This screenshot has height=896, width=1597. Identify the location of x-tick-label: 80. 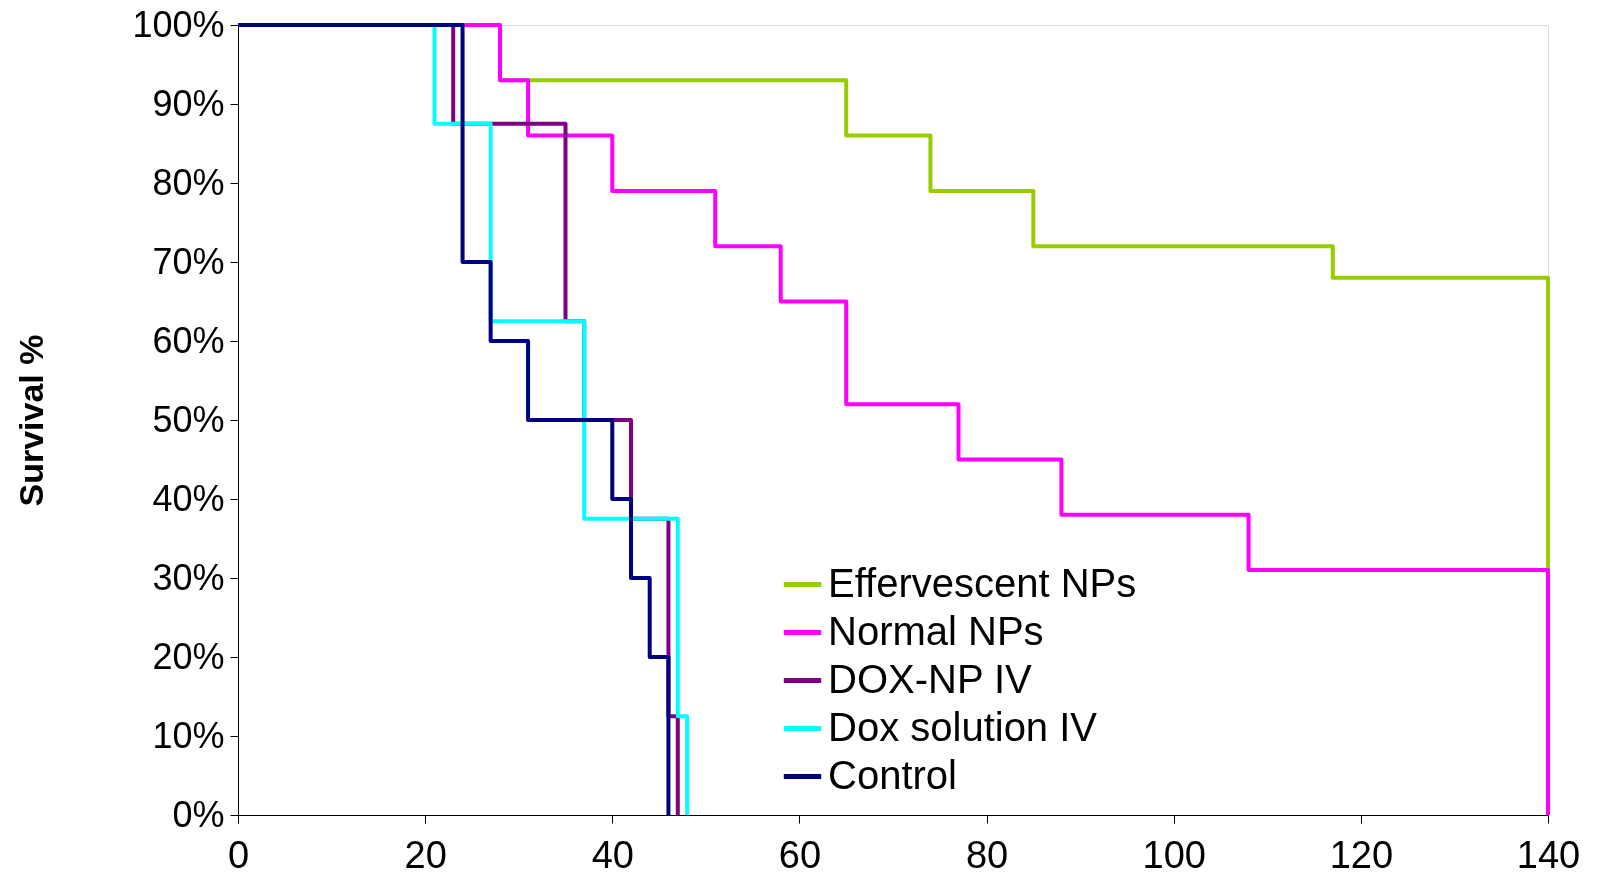
(987, 854).